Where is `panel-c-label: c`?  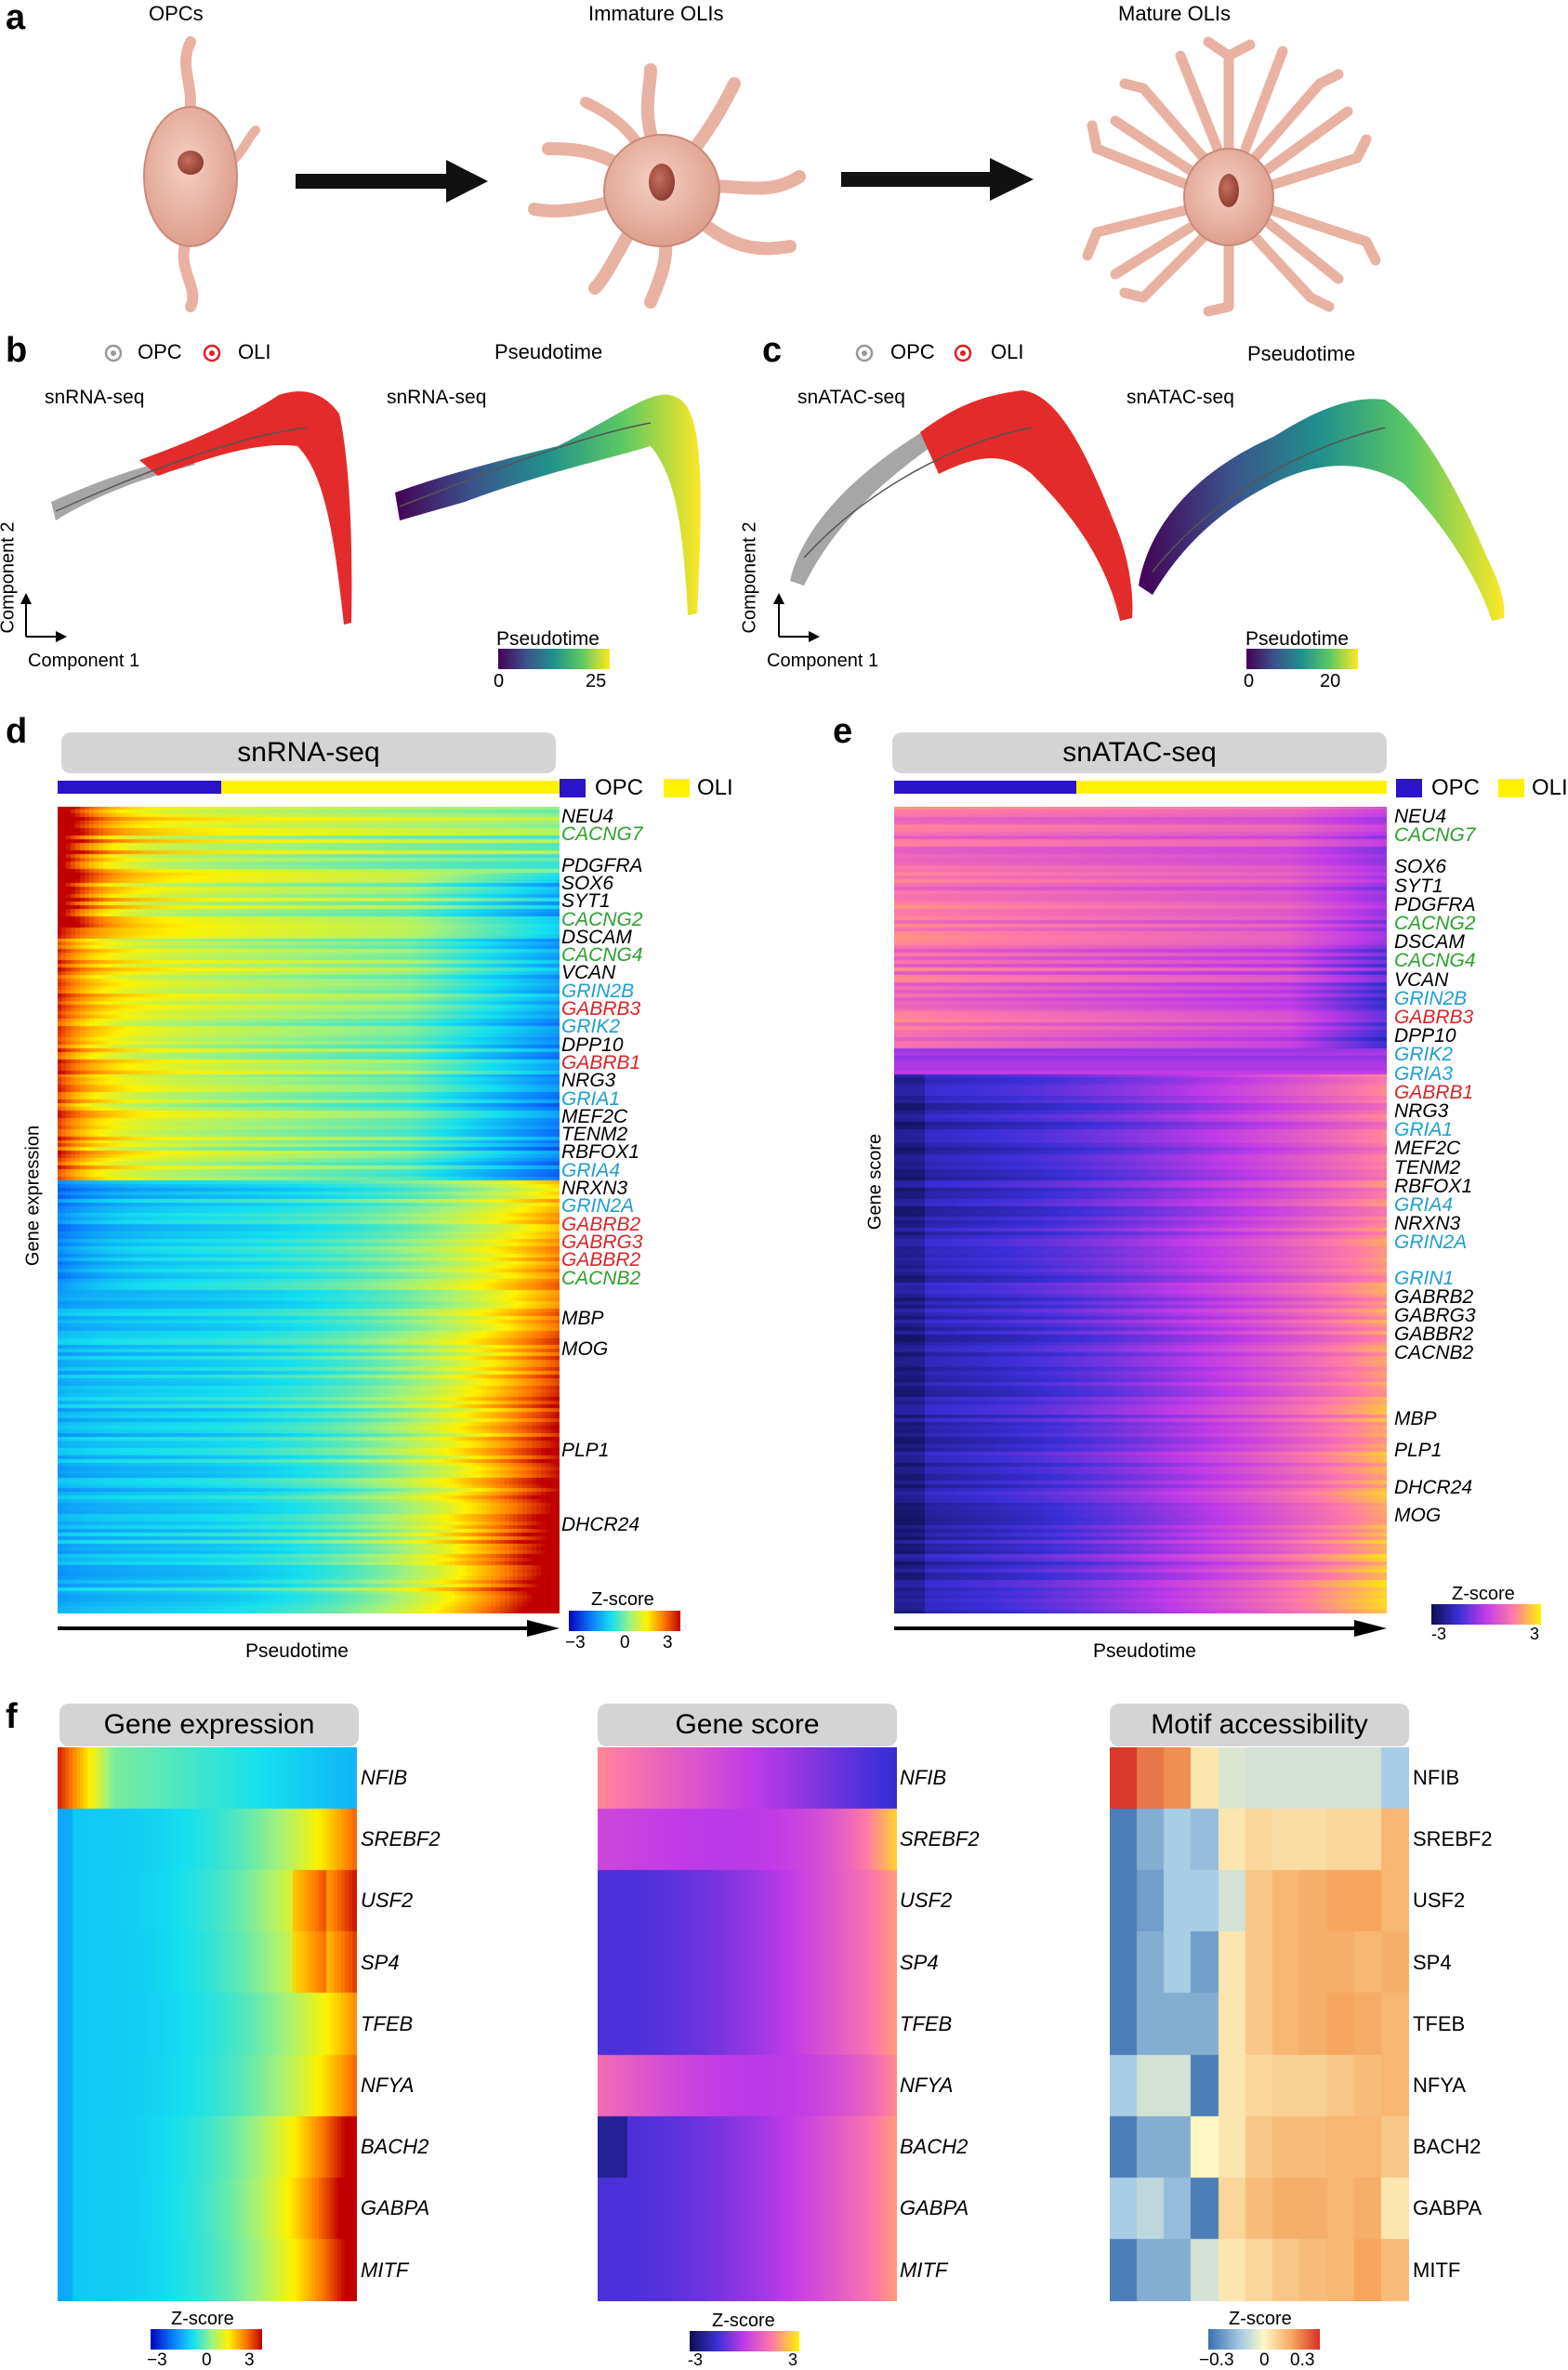 panel-c-label: c is located at coordinates (773, 350).